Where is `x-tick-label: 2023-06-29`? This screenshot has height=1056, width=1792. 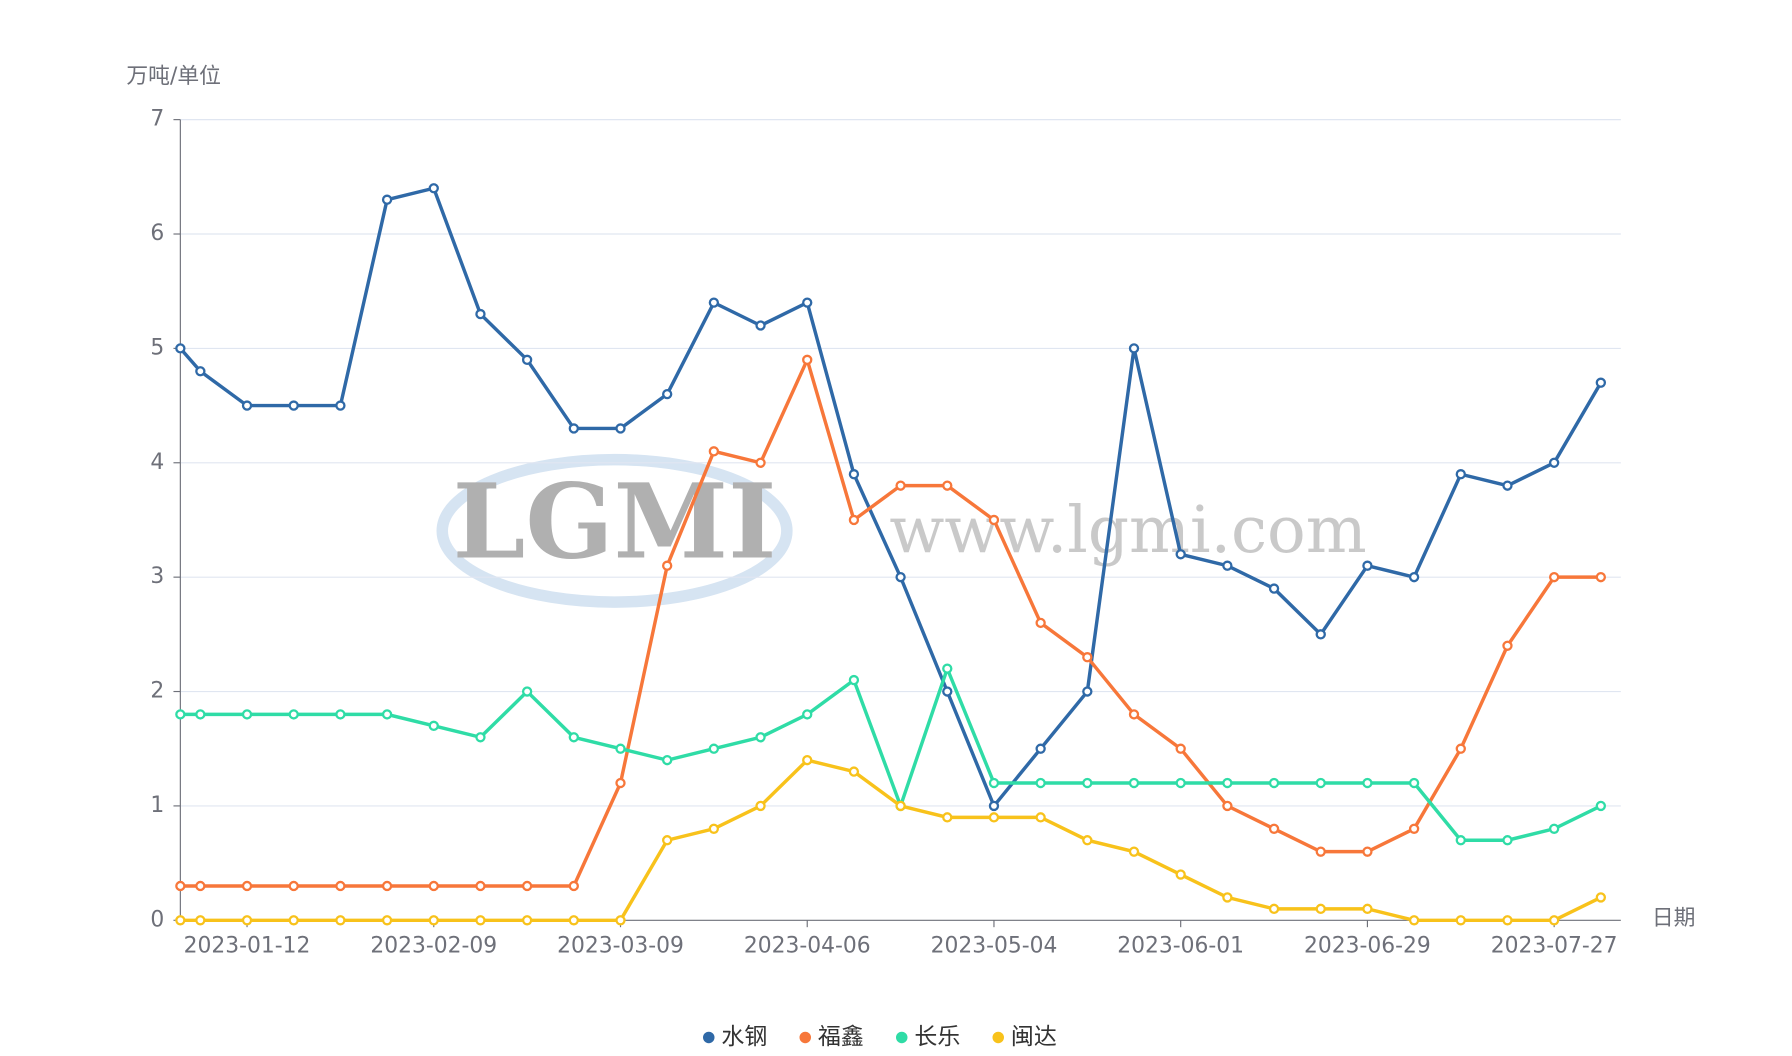
x-tick-label: 2023-06-29 is located at coordinates (1367, 946).